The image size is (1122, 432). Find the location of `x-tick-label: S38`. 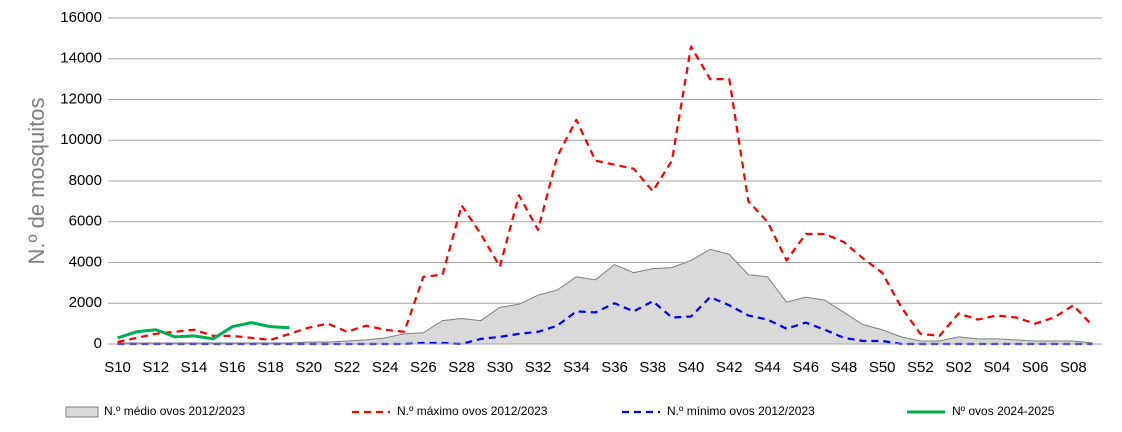

x-tick-label: S38 is located at coordinates (652, 367).